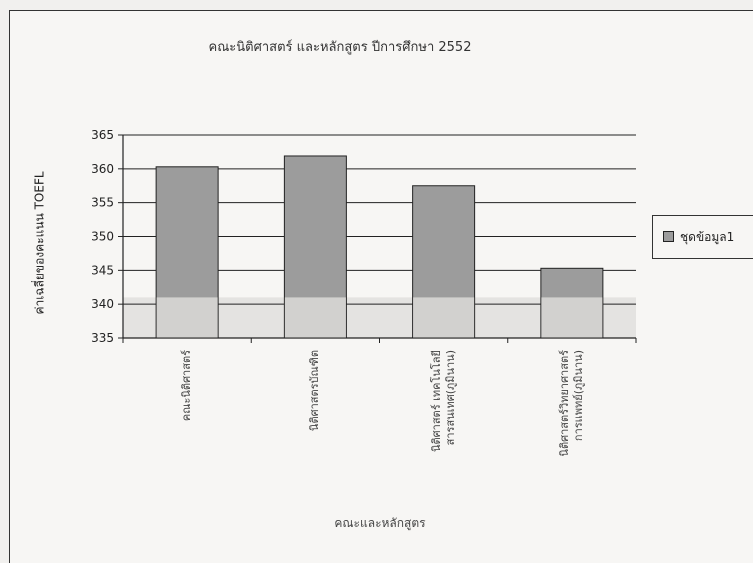 This screenshot has width=753, height=563. What do you see at coordinates (564, 403) in the screenshot?
I see `x-tick-label-line: นิติศาสตร์วิทยาศาสตร์` at bounding box center [564, 403].